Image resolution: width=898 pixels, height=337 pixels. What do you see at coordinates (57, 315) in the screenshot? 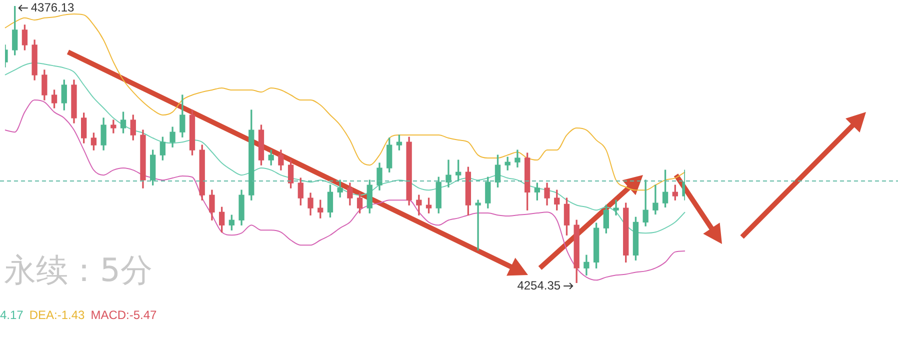
I see `text: DEA:-1.43` at bounding box center [57, 315].